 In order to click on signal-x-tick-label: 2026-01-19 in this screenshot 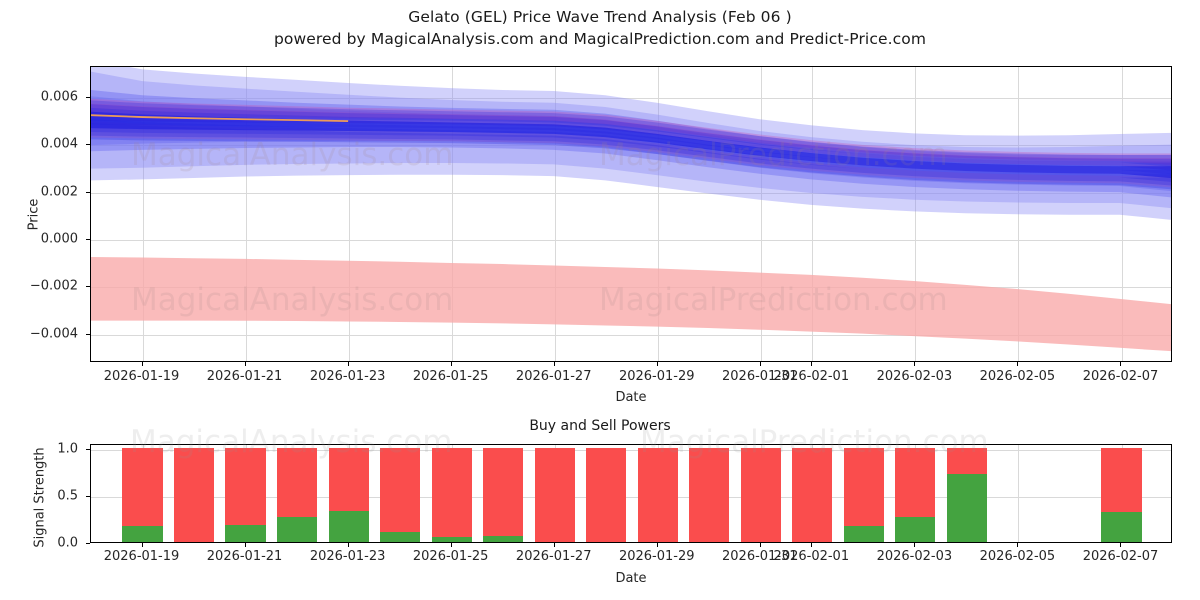, I will do `click(141, 556)`.